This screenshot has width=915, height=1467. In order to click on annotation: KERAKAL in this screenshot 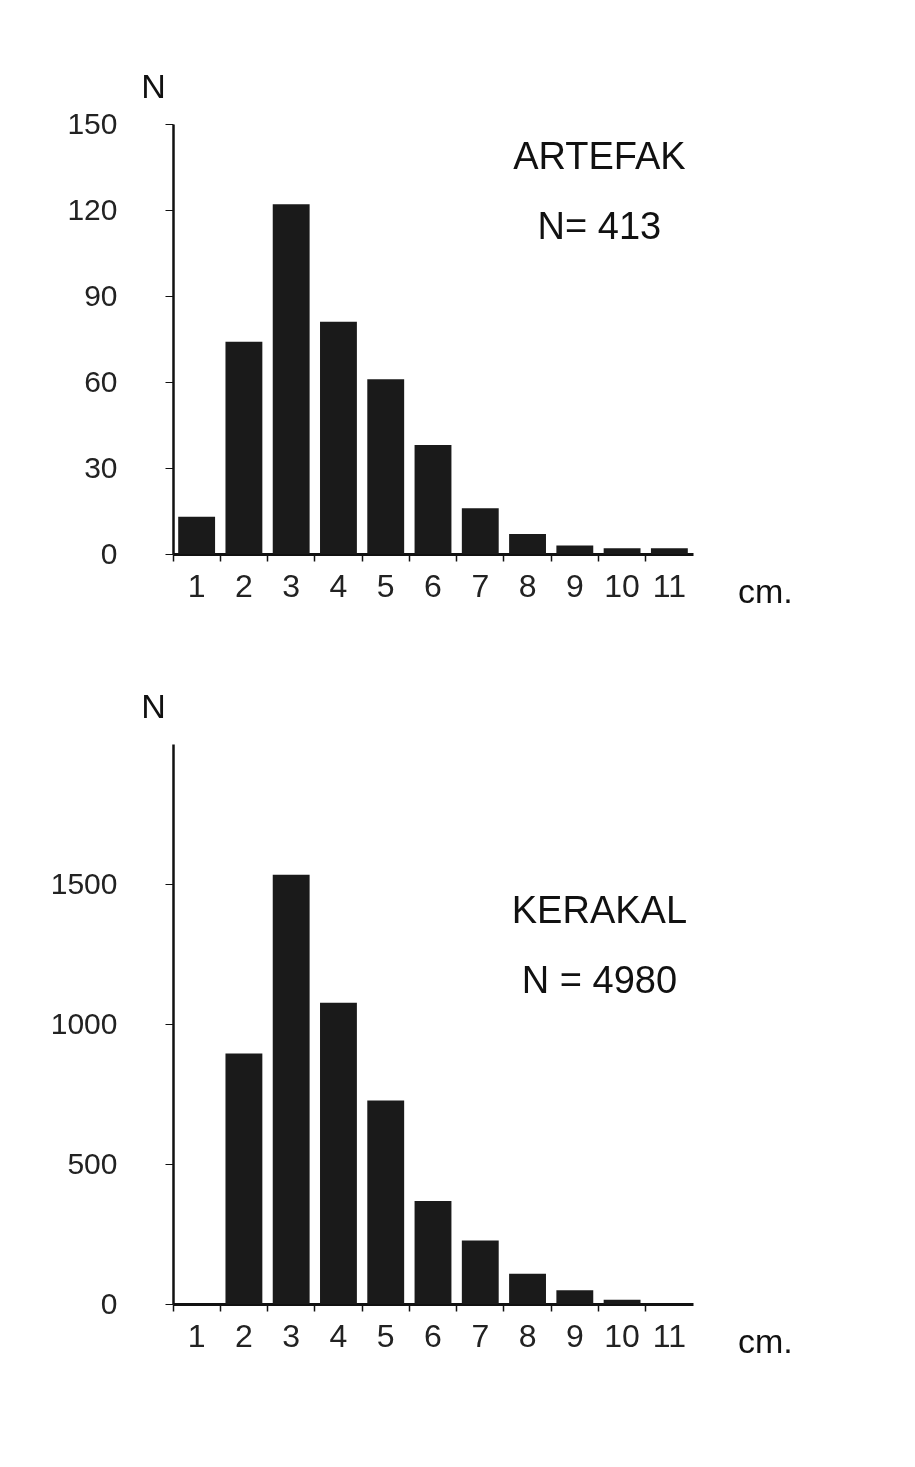, I will do `click(599, 910)`.